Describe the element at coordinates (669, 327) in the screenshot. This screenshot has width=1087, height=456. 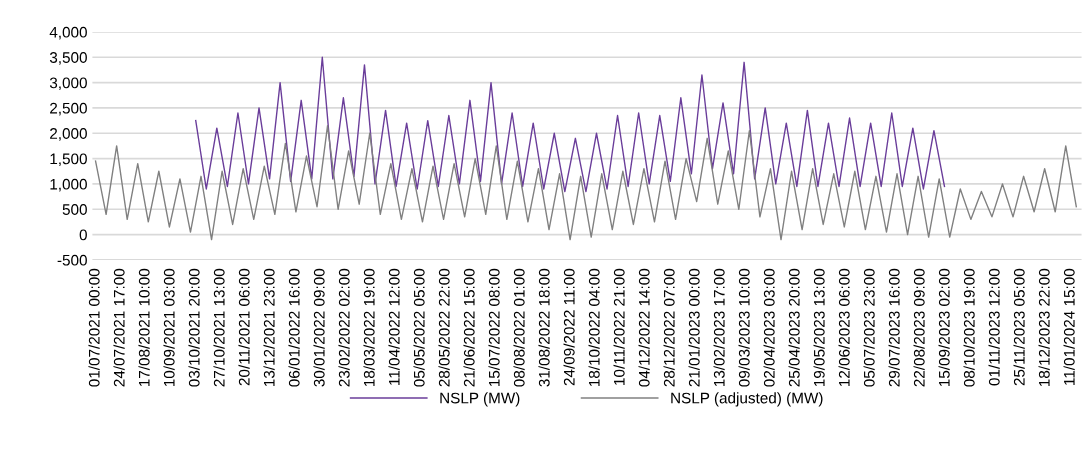
I see `x-tick-label: 28/12/2022 07:00` at that location.